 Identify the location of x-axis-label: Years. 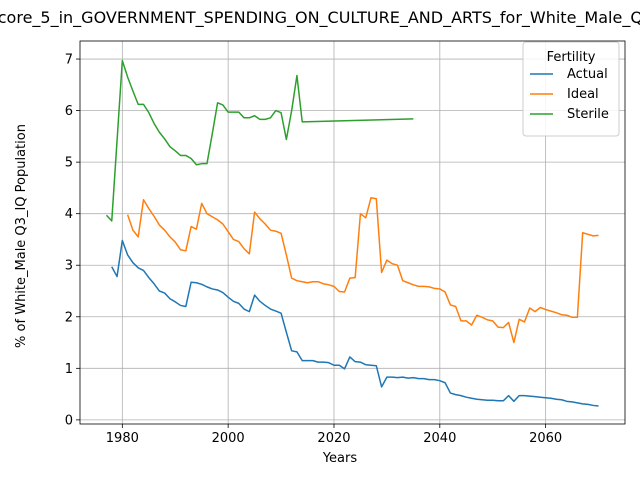
(340, 458).